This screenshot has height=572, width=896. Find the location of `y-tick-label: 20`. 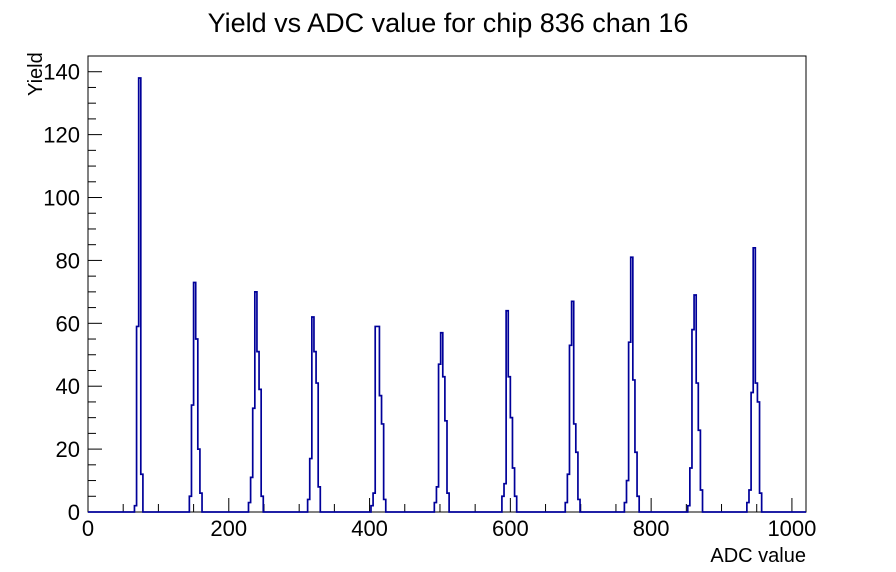

y-tick-label: 20 is located at coordinates (68, 449).